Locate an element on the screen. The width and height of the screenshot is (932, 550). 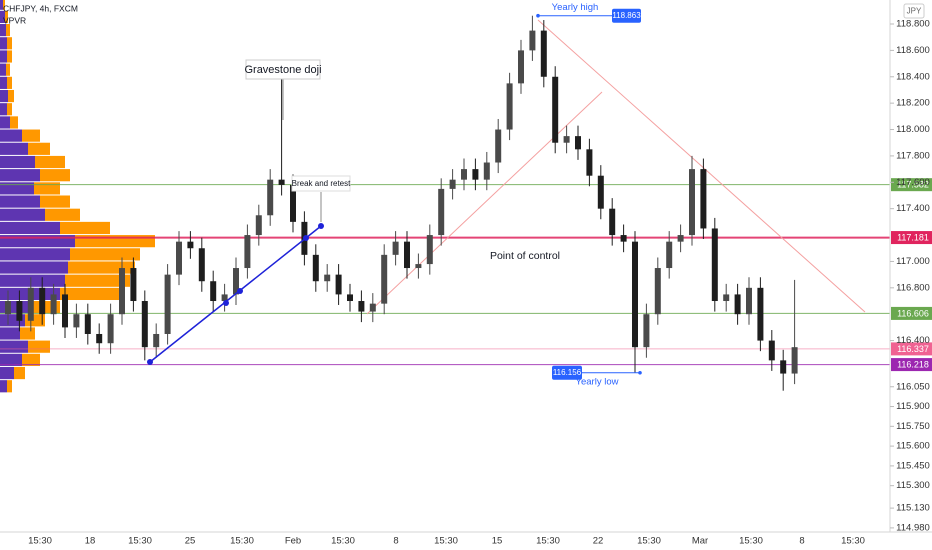
x-tick-label: Mar is located at coordinates (700, 541).